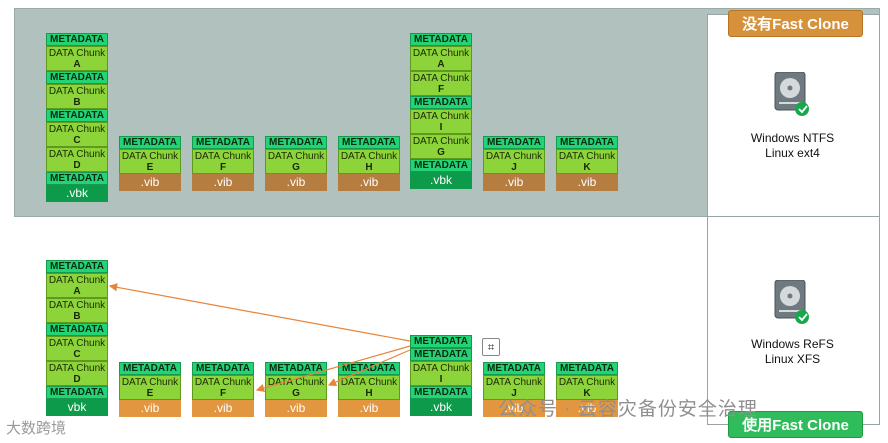 This screenshot has height=443, width=888. What do you see at coordinates (369, 163) in the screenshot?
I see `top-vib-incremental: METADATA DATA Chunk H .vib` at bounding box center [369, 163].